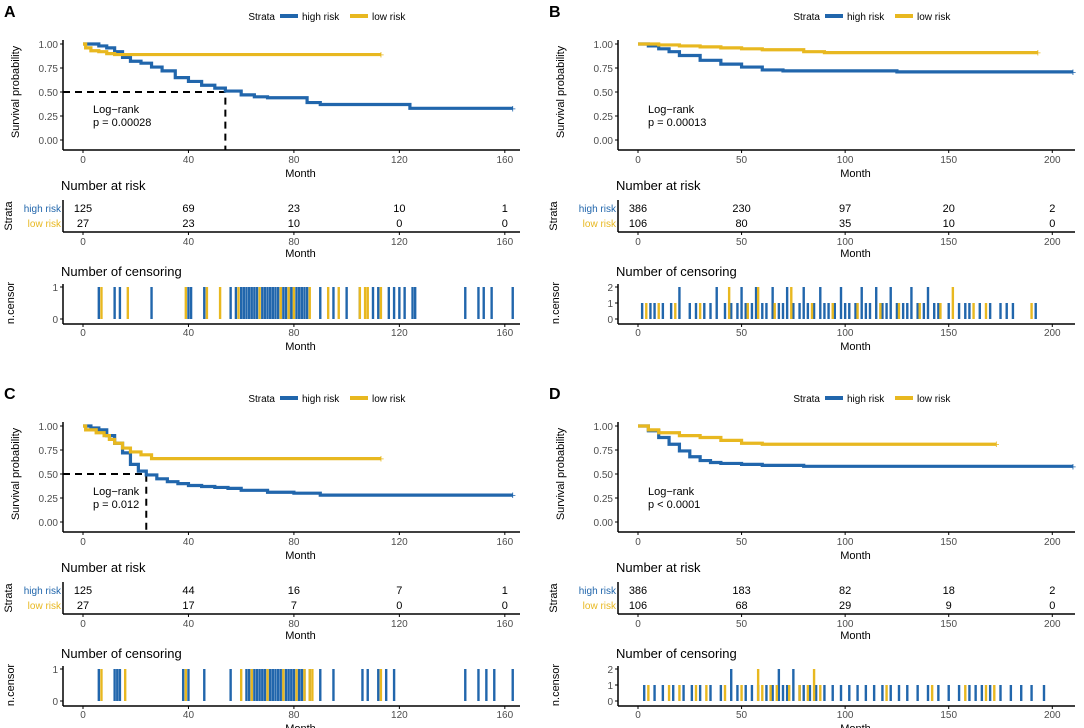 The height and width of the screenshot is (728, 1084). I want to click on risk-low-count: 29, so click(845, 606).